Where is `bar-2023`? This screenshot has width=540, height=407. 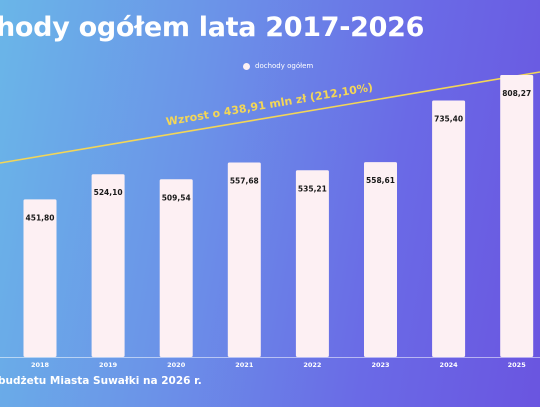
bar-2023 is located at coordinates (380, 259).